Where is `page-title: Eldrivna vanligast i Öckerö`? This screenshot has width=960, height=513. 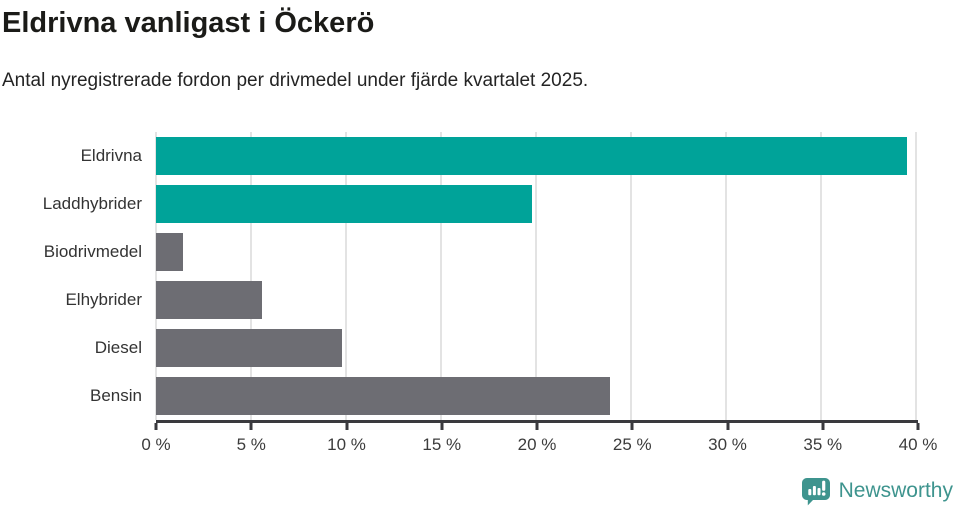 page-title: Eldrivna vanligast i Öckerö is located at coordinates (188, 23).